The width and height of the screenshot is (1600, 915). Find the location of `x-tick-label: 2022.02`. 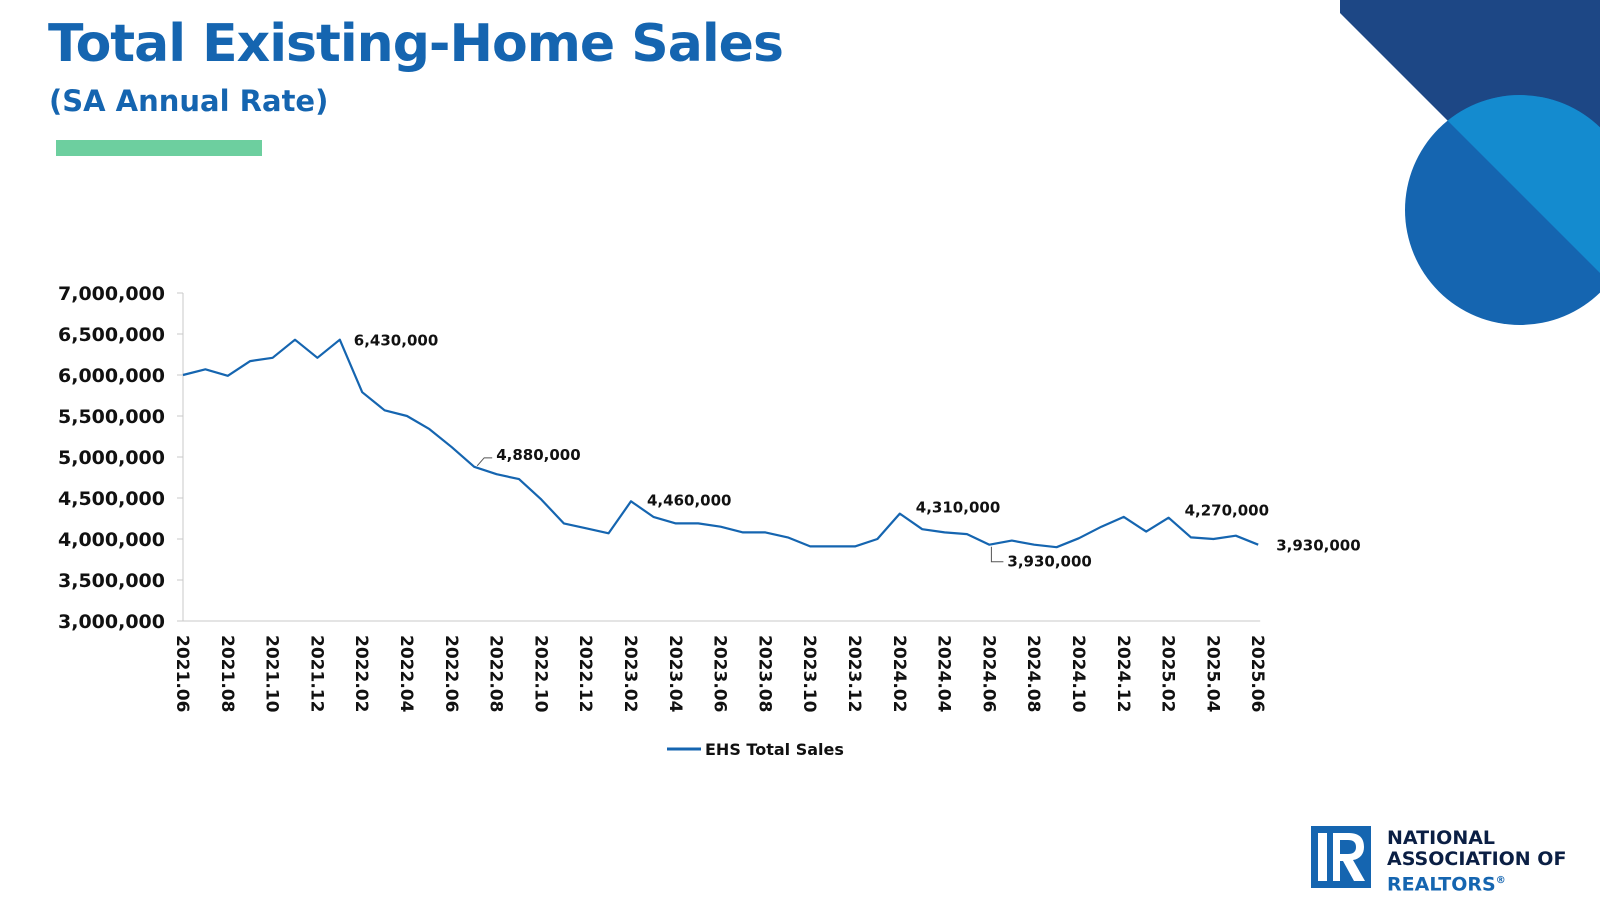

x-tick-label: 2022.02 is located at coordinates (361, 673).